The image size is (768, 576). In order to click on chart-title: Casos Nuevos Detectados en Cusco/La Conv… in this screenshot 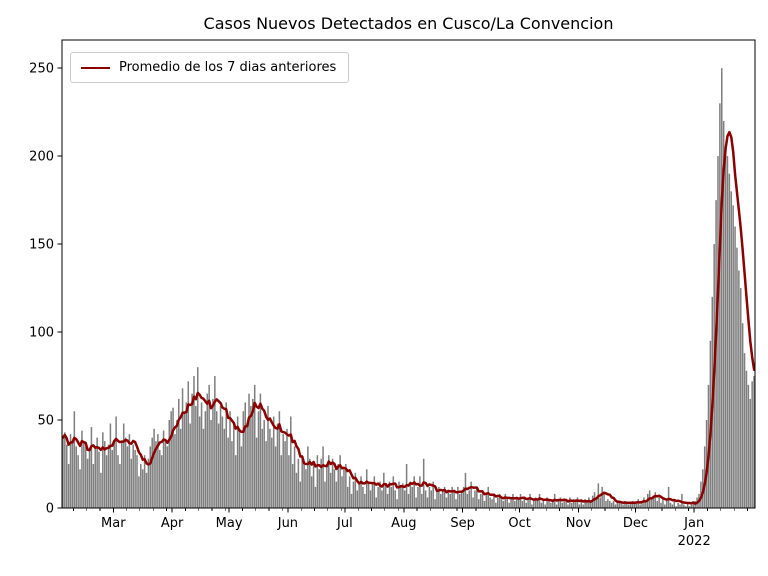, I will do `click(408, 23)`.